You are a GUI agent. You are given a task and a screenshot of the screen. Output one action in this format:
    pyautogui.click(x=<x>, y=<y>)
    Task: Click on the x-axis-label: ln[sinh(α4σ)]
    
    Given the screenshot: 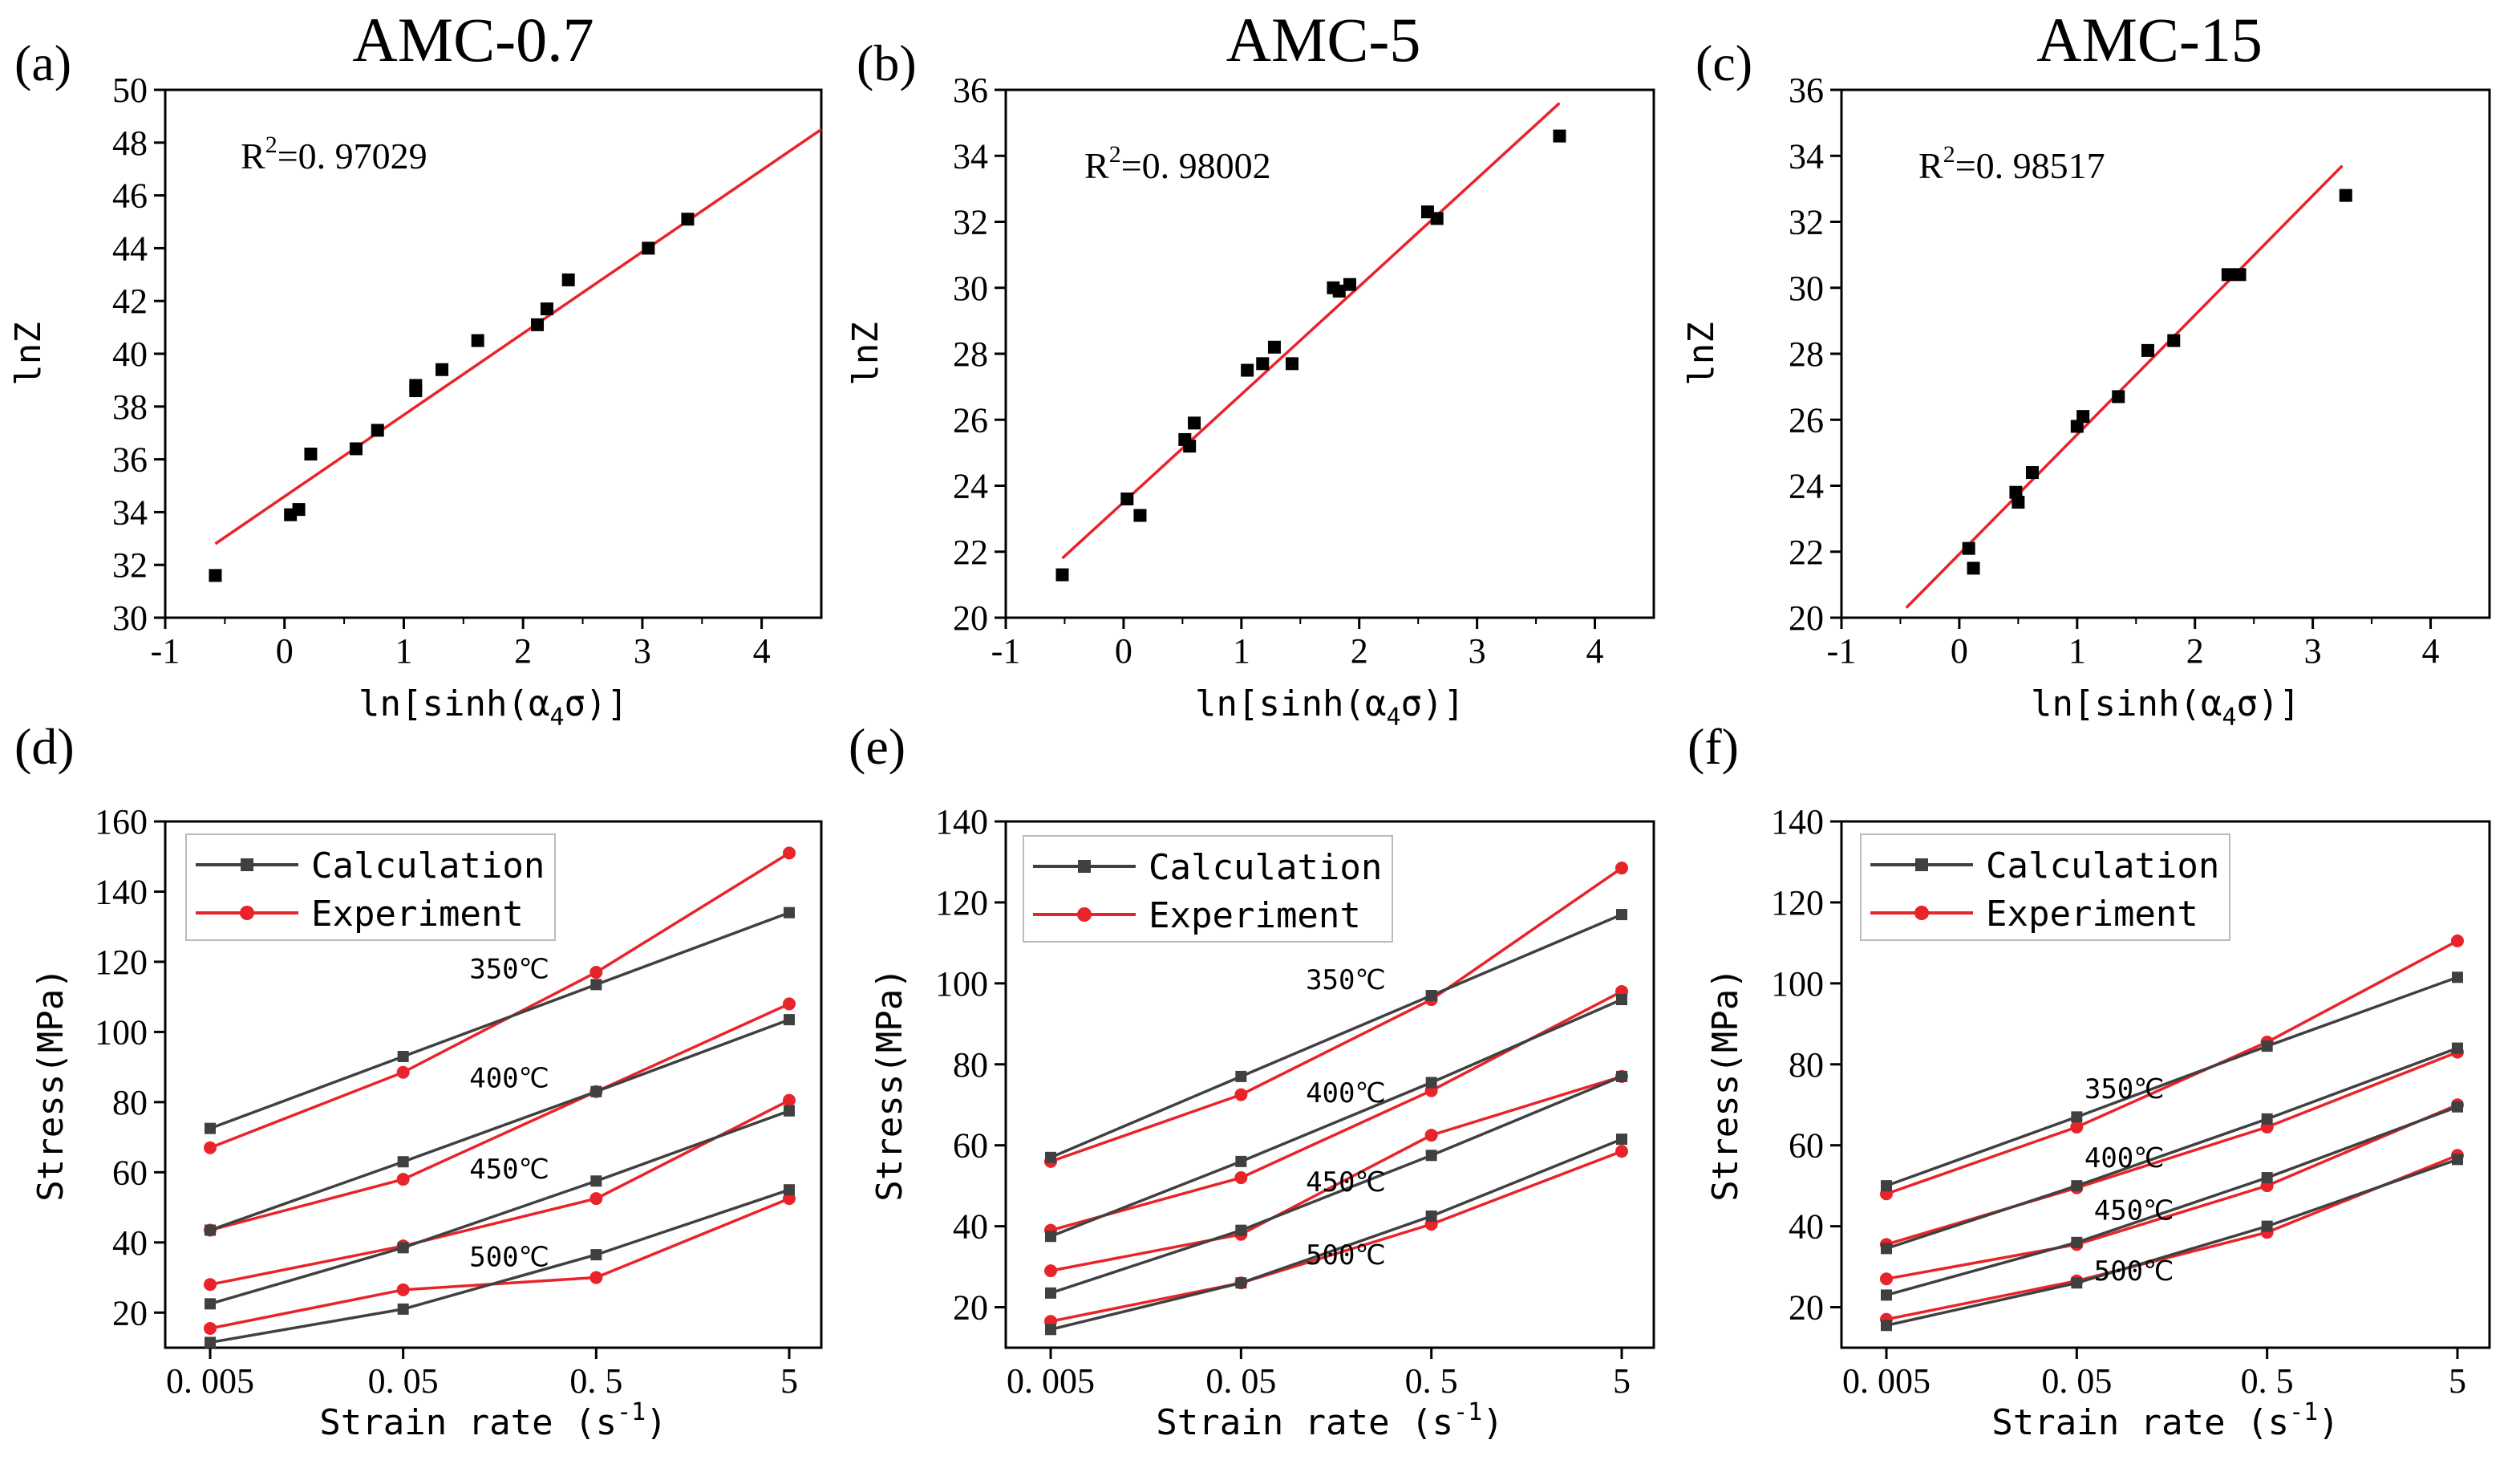 What is the action you would take?
    pyautogui.click(x=494, y=707)
    